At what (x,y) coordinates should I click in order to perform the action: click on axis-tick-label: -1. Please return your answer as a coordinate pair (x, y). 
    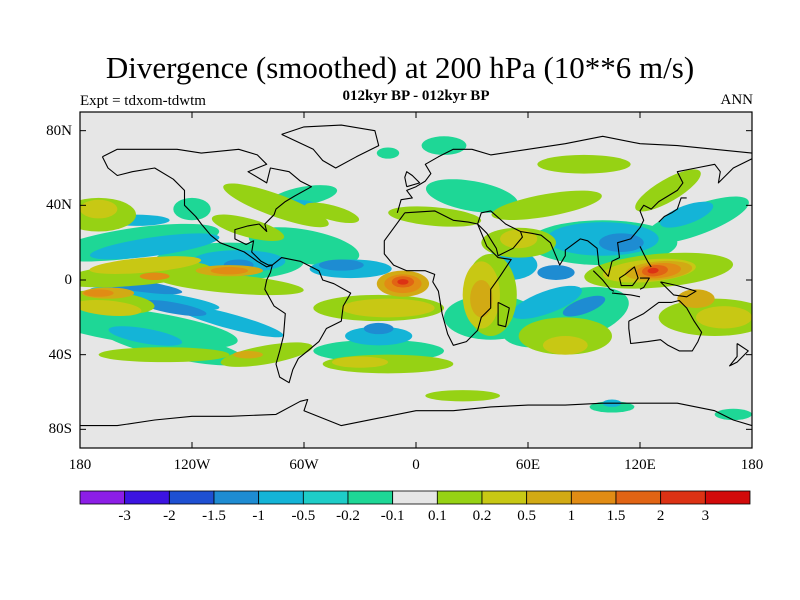
    Looking at the image, I should click on (258, 516).